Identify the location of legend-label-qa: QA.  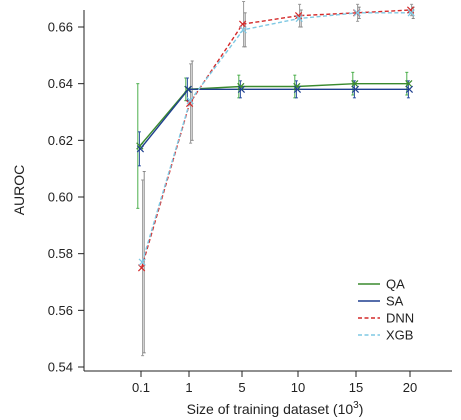
(395, 284).